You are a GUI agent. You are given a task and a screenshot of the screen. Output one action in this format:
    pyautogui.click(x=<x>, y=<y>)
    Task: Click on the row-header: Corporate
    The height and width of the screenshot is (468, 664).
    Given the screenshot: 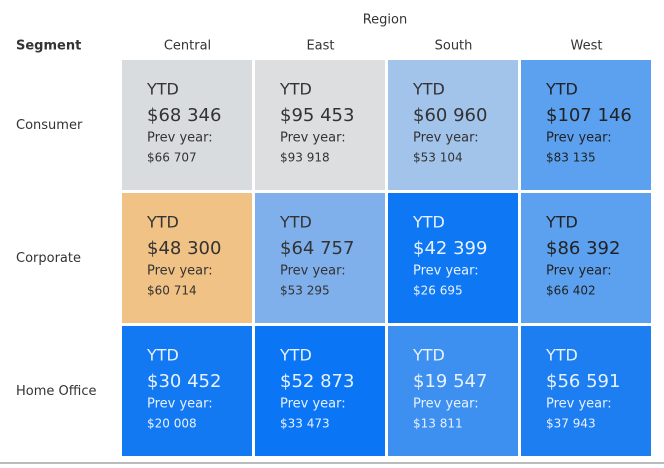 What is the action you would take?
    pyautogui.click(x=48, y=258)
    